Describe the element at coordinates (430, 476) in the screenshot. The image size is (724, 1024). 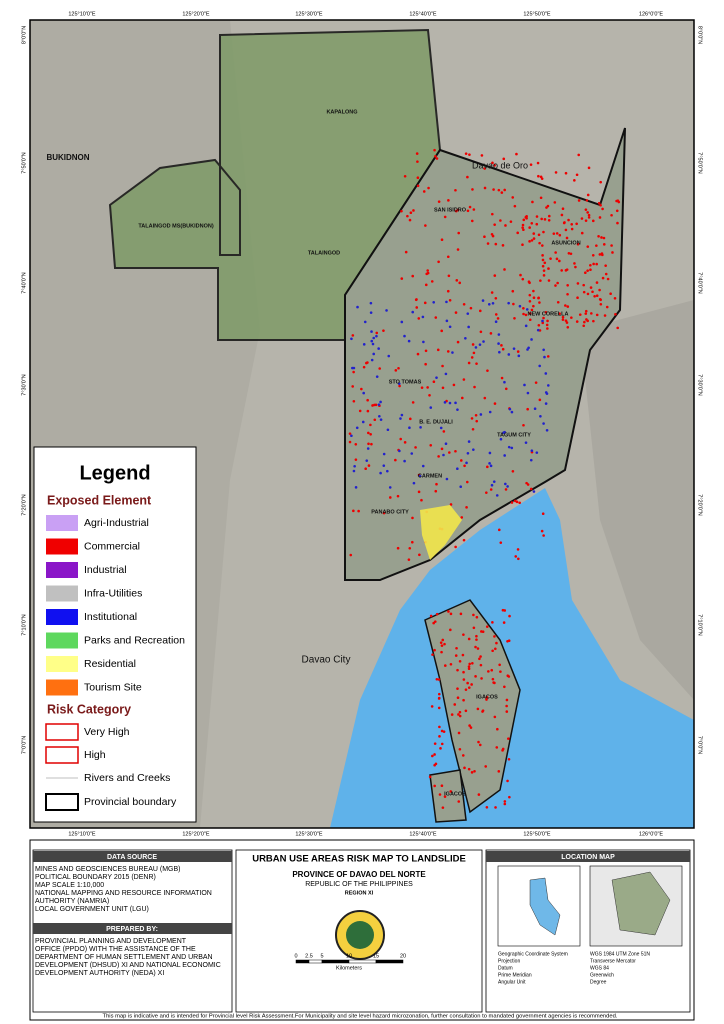
I see `place-label: CARMEN` at that location.